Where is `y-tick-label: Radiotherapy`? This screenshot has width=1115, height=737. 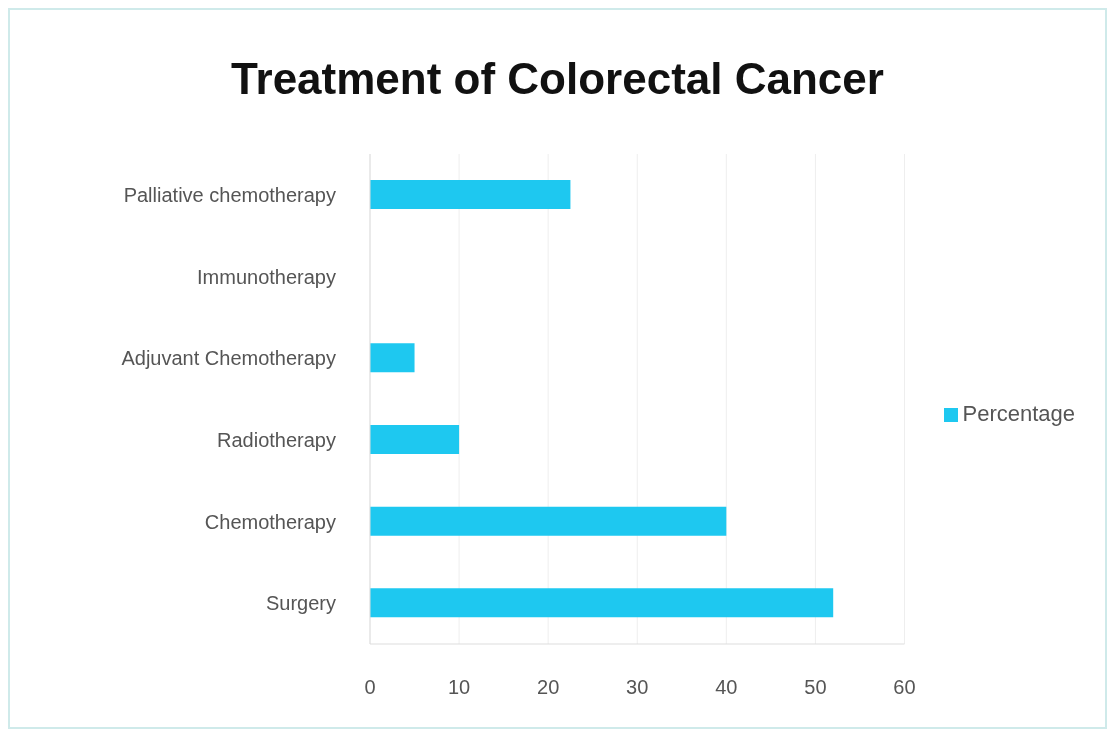
y-tick-label: Radiotherapy is located at coordinates (276, 439).